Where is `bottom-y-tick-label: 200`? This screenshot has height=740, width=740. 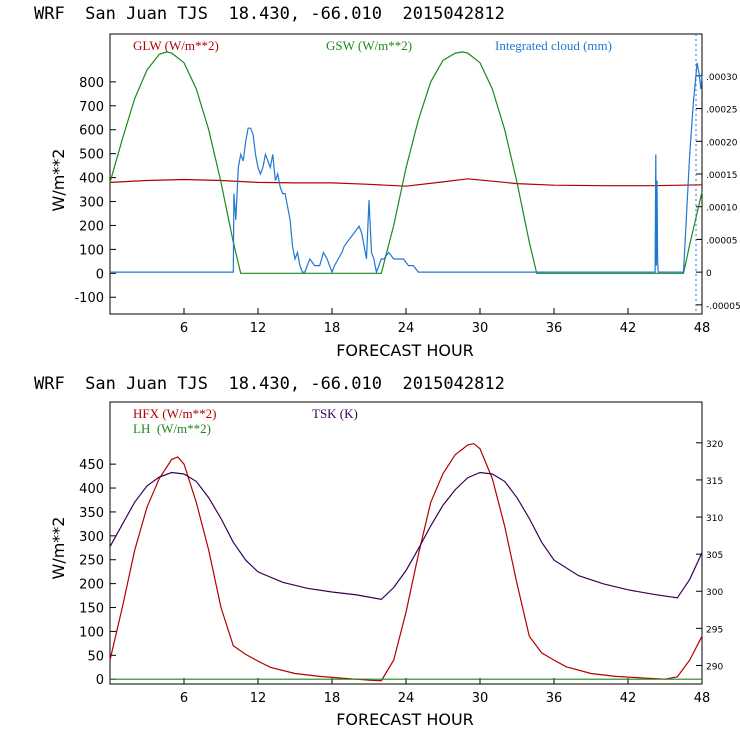 bottom-y-tick-label: 200 is located at coordinates (91, 585).